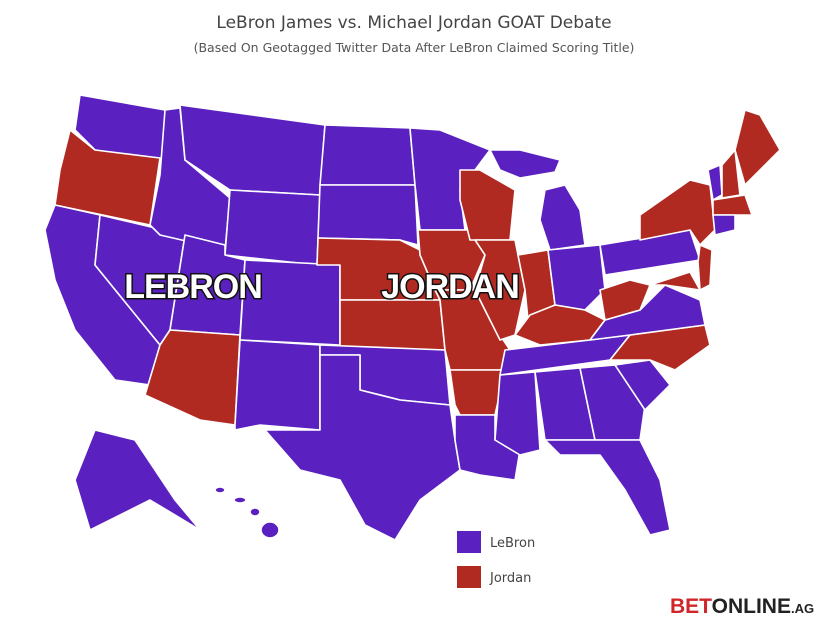  Describe the element at coordinates (512, 543) in the screenshot. I see `legend-label: LeBron` at that location.